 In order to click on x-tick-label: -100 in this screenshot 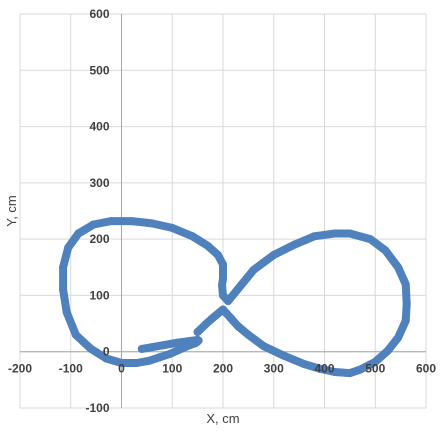, I will do `click(71, 369)`.